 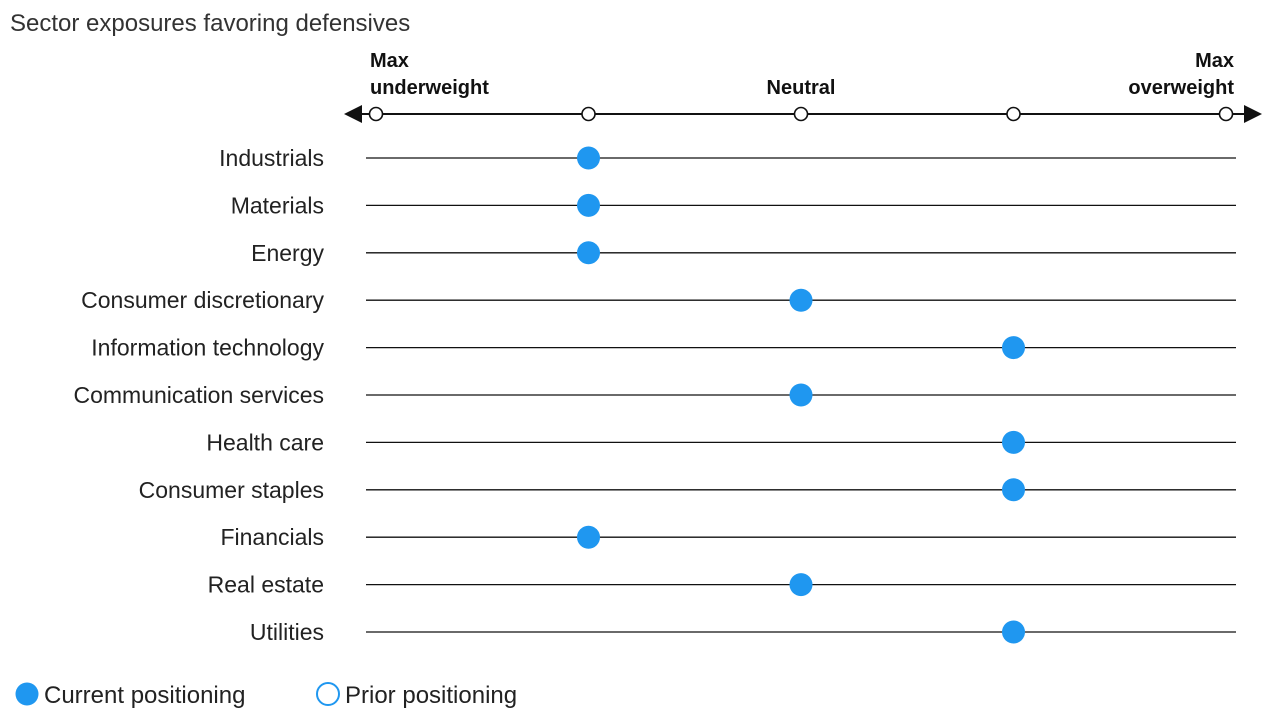 What do you see at coordinates (287, 253) in the screenshot?
I see `sector-label: Energy` at bounding box center [287, 253].